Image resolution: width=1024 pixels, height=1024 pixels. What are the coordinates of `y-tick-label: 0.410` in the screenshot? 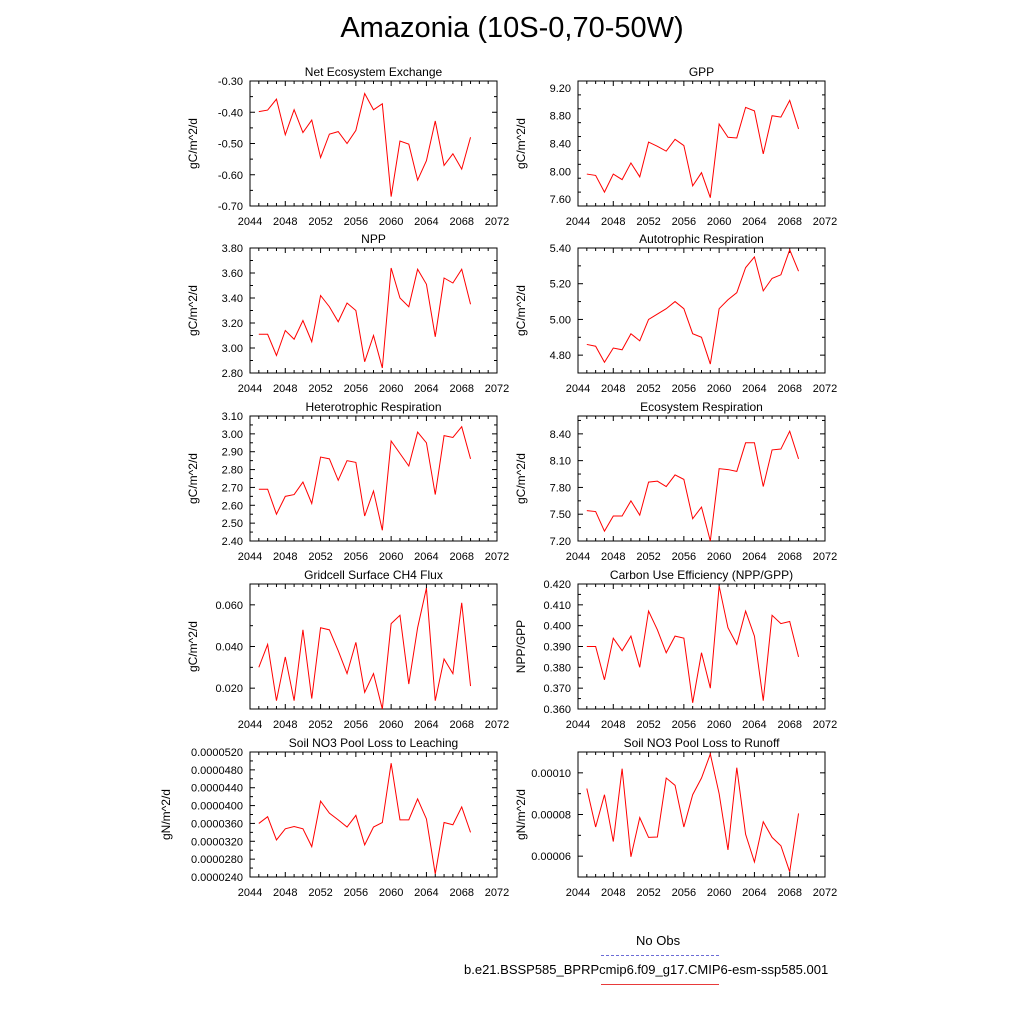 It's located at (557, 606).